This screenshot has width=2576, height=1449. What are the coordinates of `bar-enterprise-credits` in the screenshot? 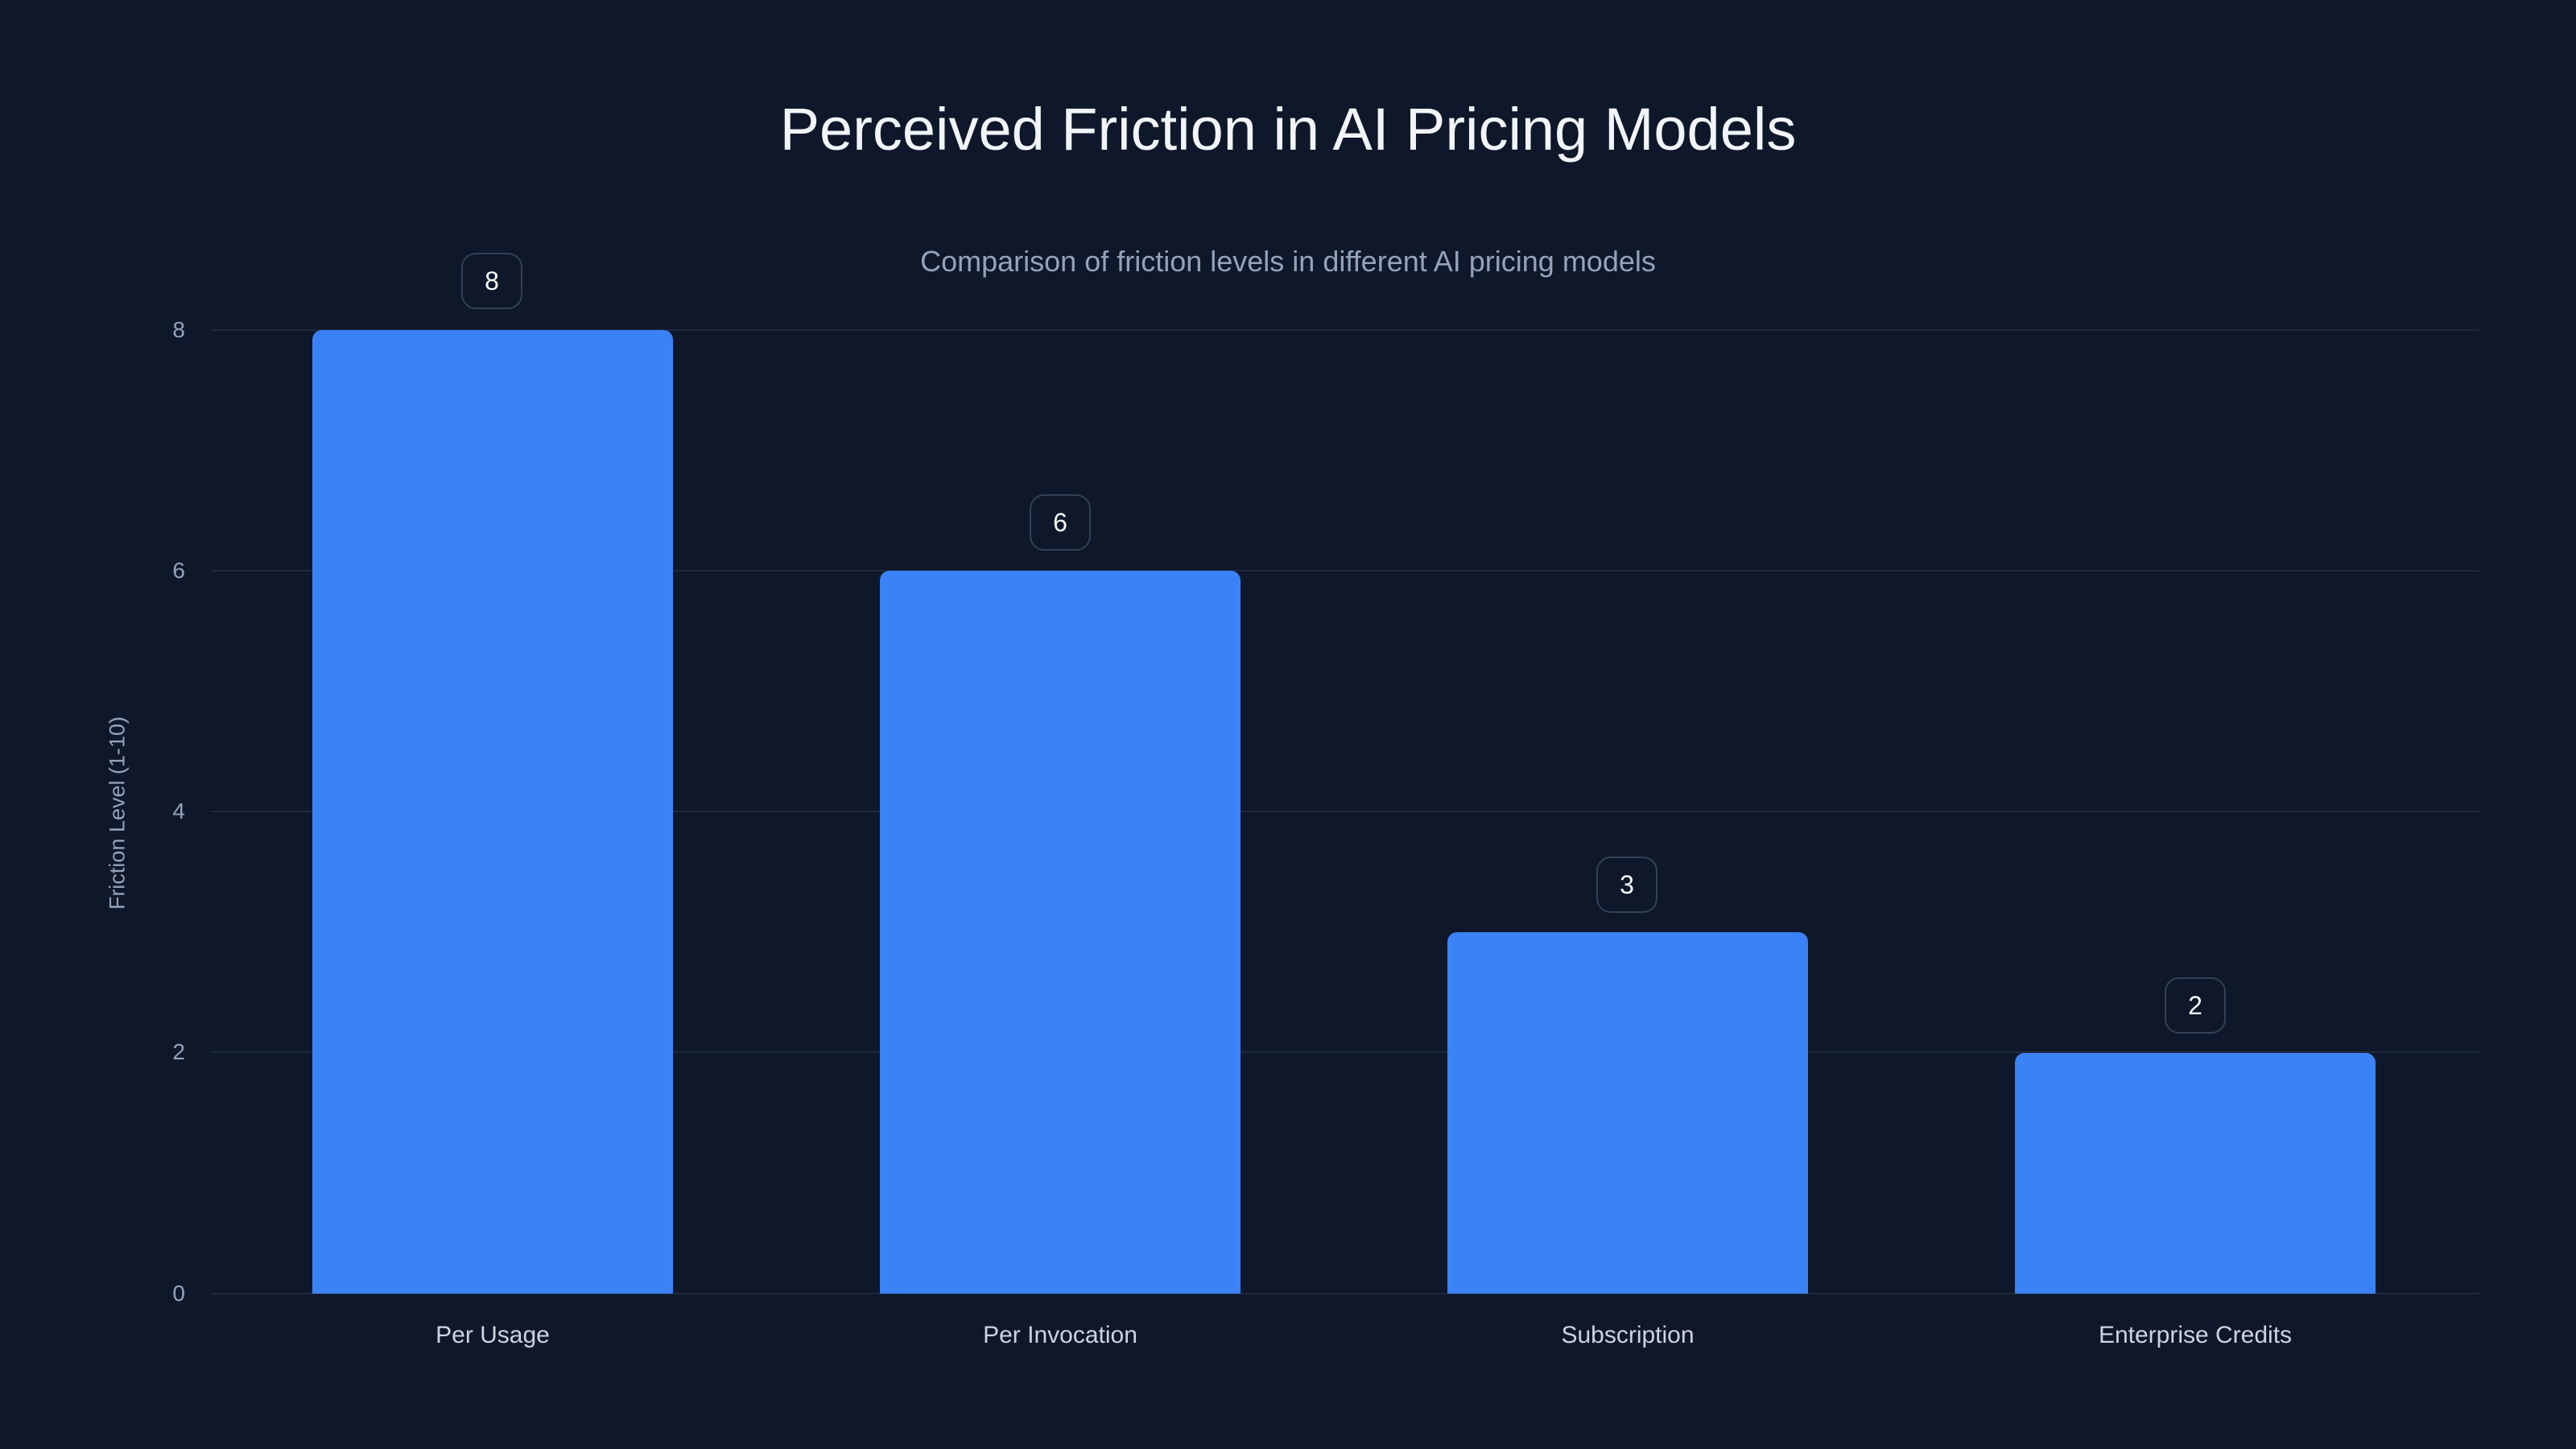 It's located at (2195, 1173).